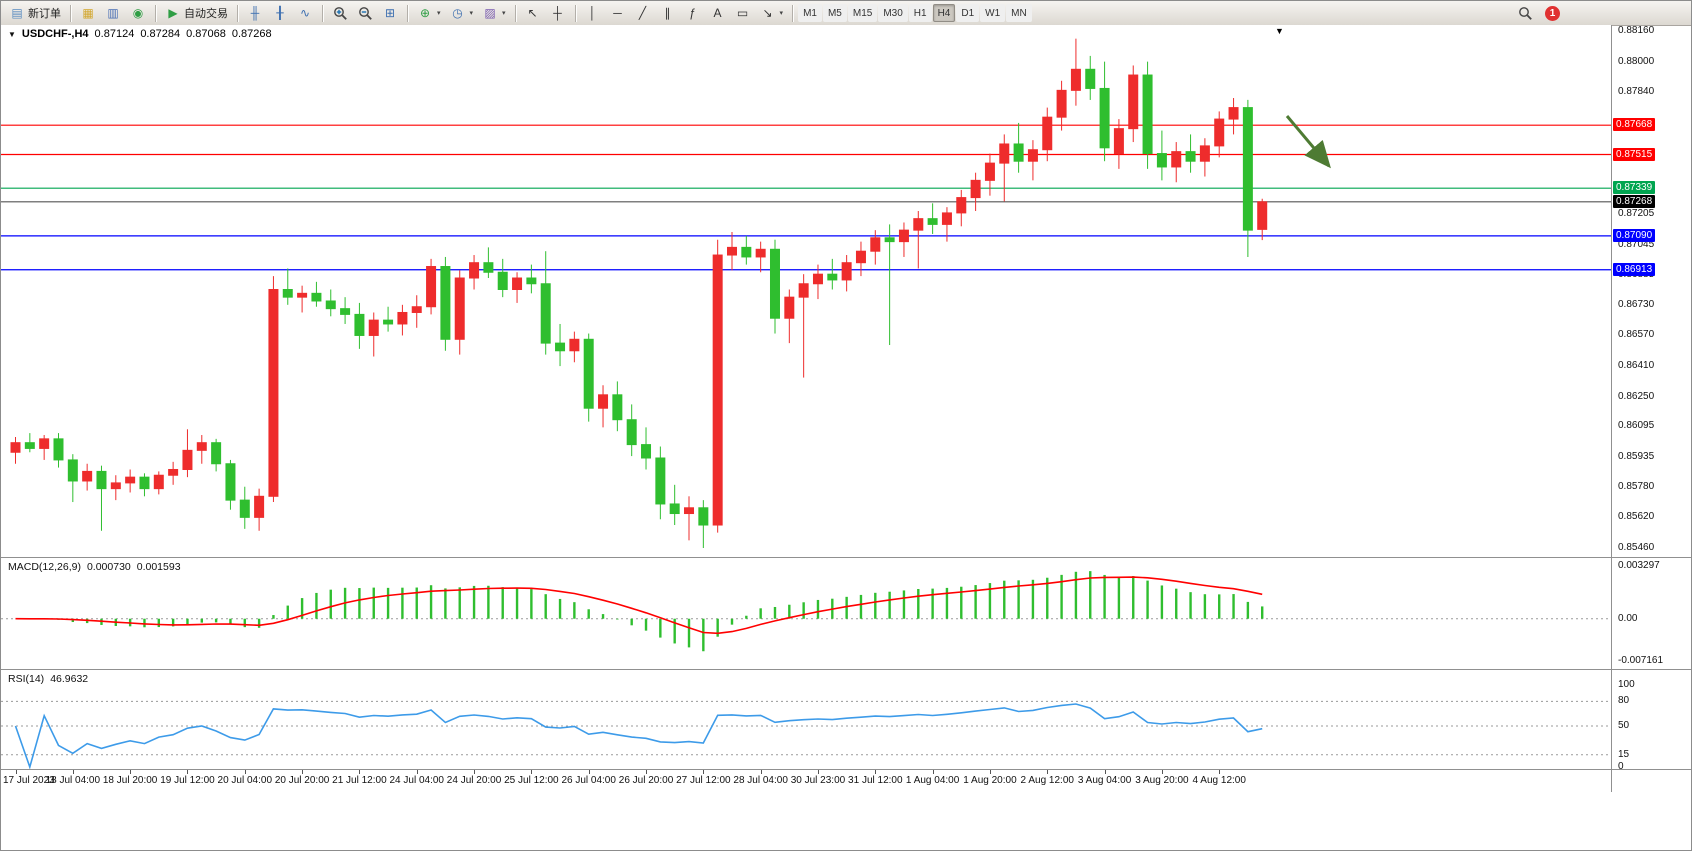 The image size is (1692, 851). I want to click on timeframe-m15: M15, so click(862, 13).